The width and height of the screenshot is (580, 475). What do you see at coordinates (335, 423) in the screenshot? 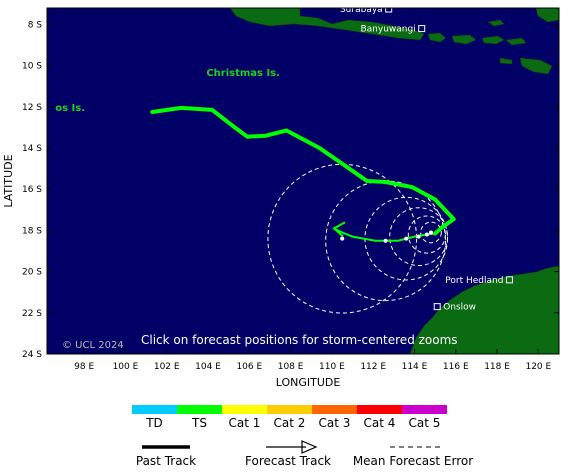
I see `legend-category-label: Cat 3` at bounding box center [335, 423].